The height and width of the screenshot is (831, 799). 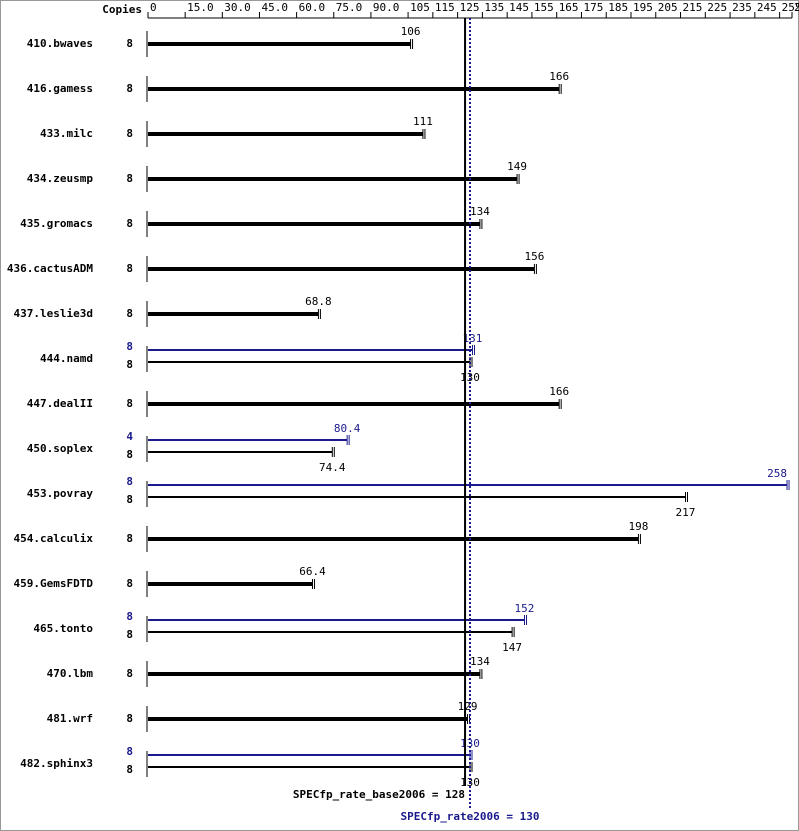 What do you see at coordinates (56, 763) in the screenshot?
I see `category-label: 482.sphinx3` at bounding box center [56, 763].